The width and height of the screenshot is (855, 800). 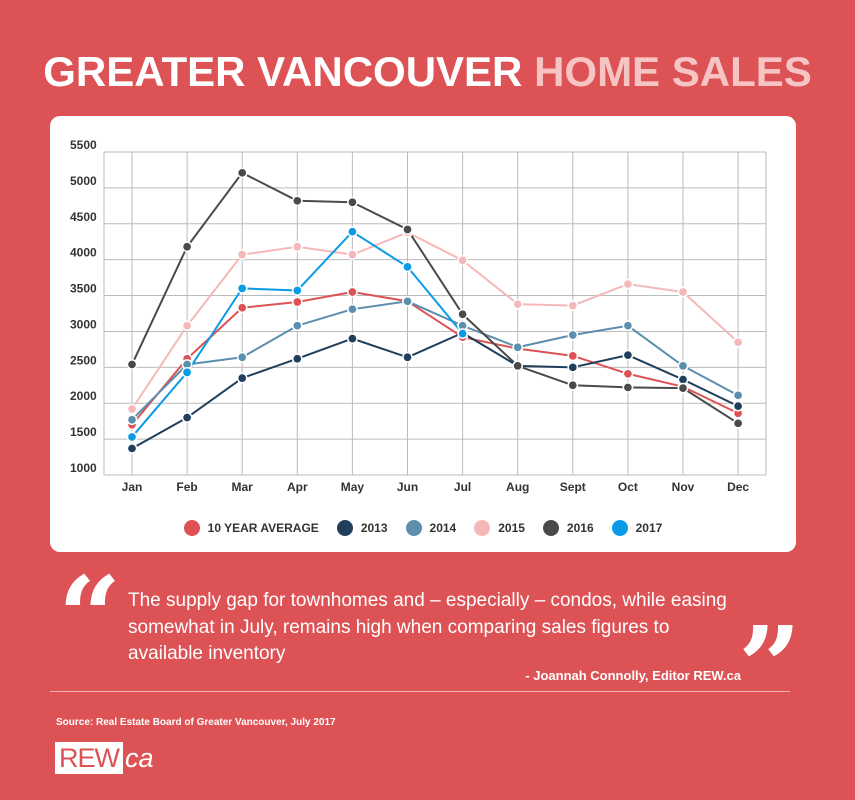 I want to click on legend-item: 2017, so click(x=636, y=528).